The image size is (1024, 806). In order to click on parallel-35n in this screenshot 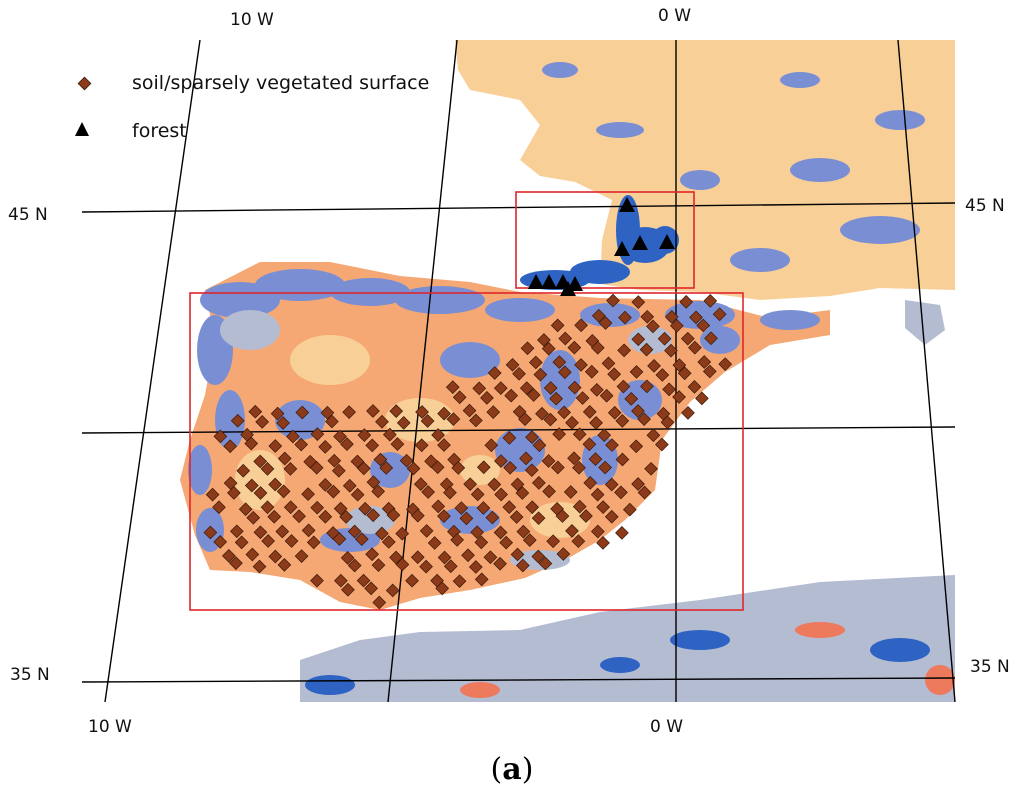, I will do `click(518, 680)`.